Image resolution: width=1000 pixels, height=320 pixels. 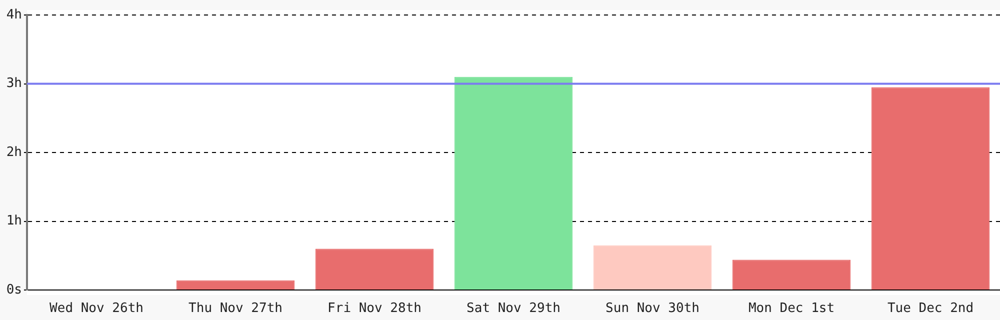 What do you see at coordinates (653, 308) in the screenshot?
I see `x-tick-label: Sun Nov 30th` at bounding box center [653, 308].